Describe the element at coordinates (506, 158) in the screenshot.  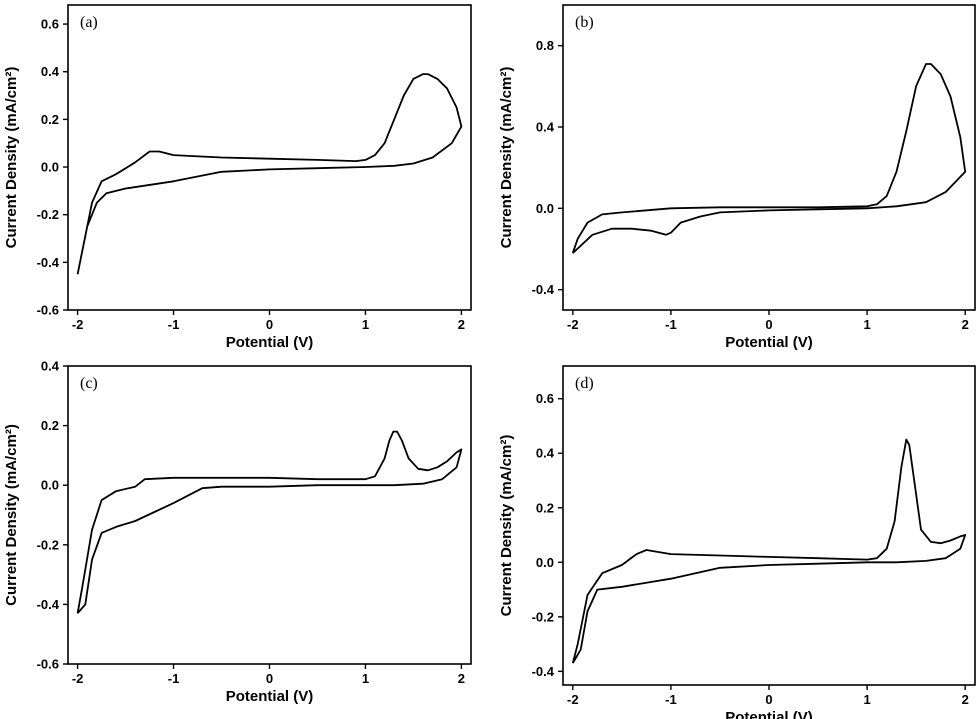
I see `panel-b-y-axis-title: Current Density (mA/cm²)` at that location.